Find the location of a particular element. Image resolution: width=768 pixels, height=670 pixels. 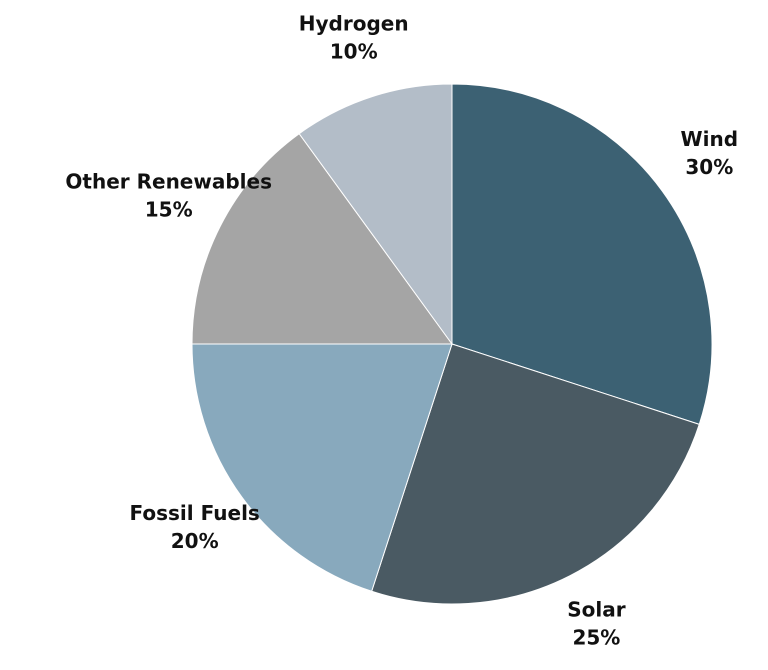

slice-label-fossil-fuels: Fossil Fuels 20% is located at coordinates (195, 527).